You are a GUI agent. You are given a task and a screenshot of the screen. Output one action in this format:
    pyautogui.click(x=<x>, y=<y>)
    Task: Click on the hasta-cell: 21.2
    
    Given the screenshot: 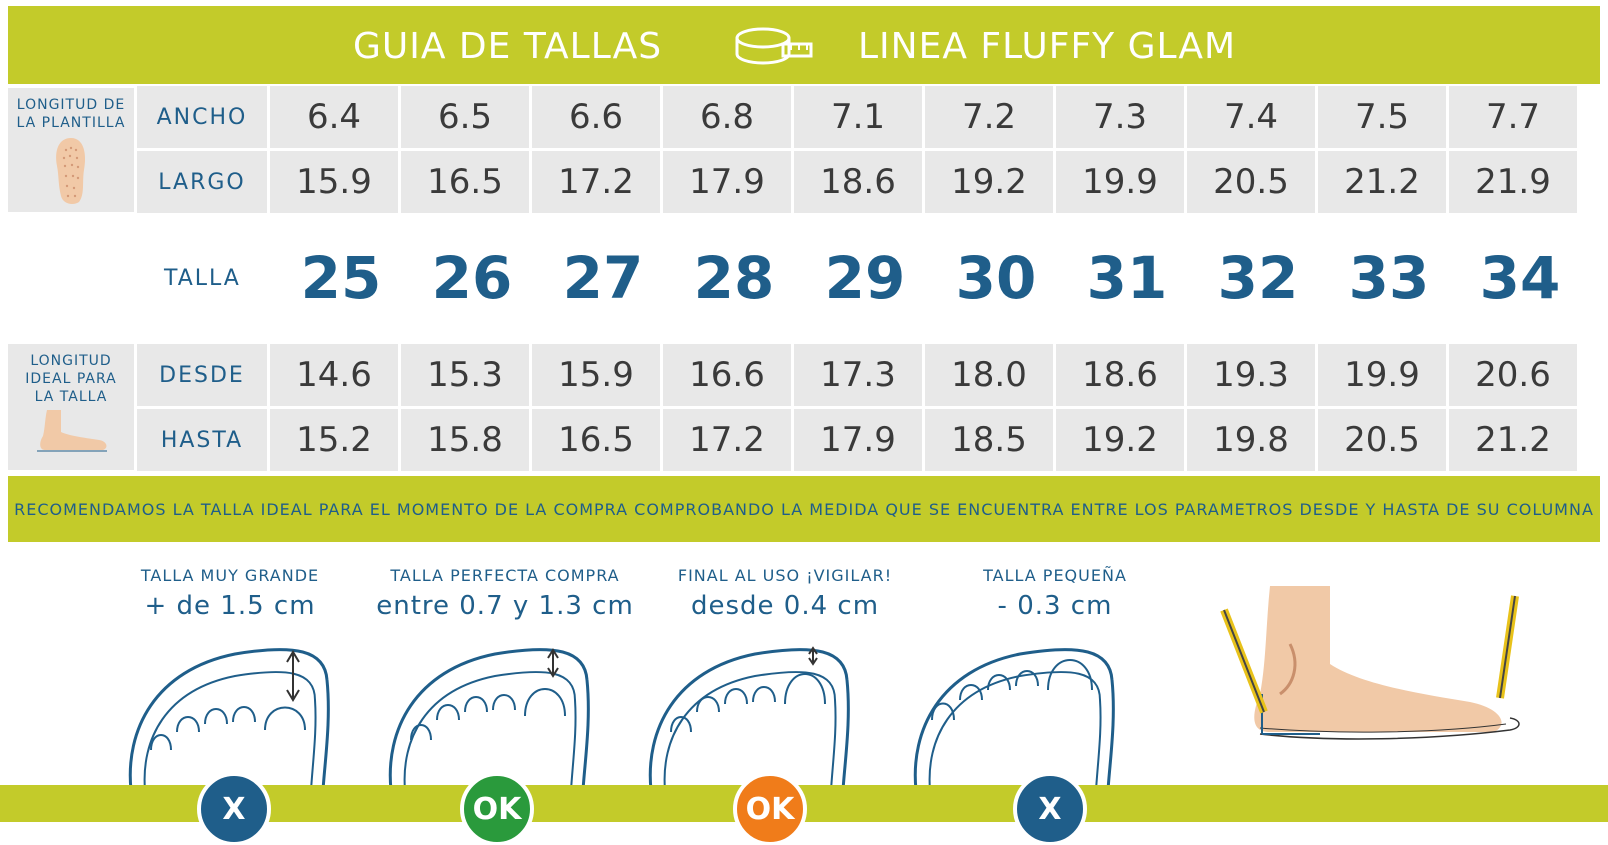 What is the action you would take?
    pyautogui.click(x=1513, y=440)
    